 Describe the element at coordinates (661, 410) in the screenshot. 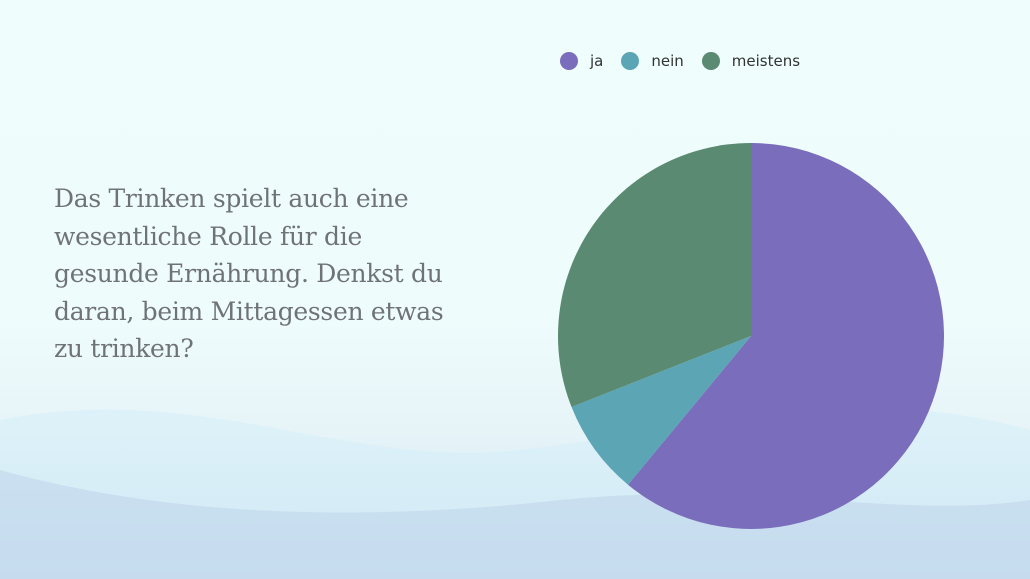

I see `pie-slice-nein` at that location.